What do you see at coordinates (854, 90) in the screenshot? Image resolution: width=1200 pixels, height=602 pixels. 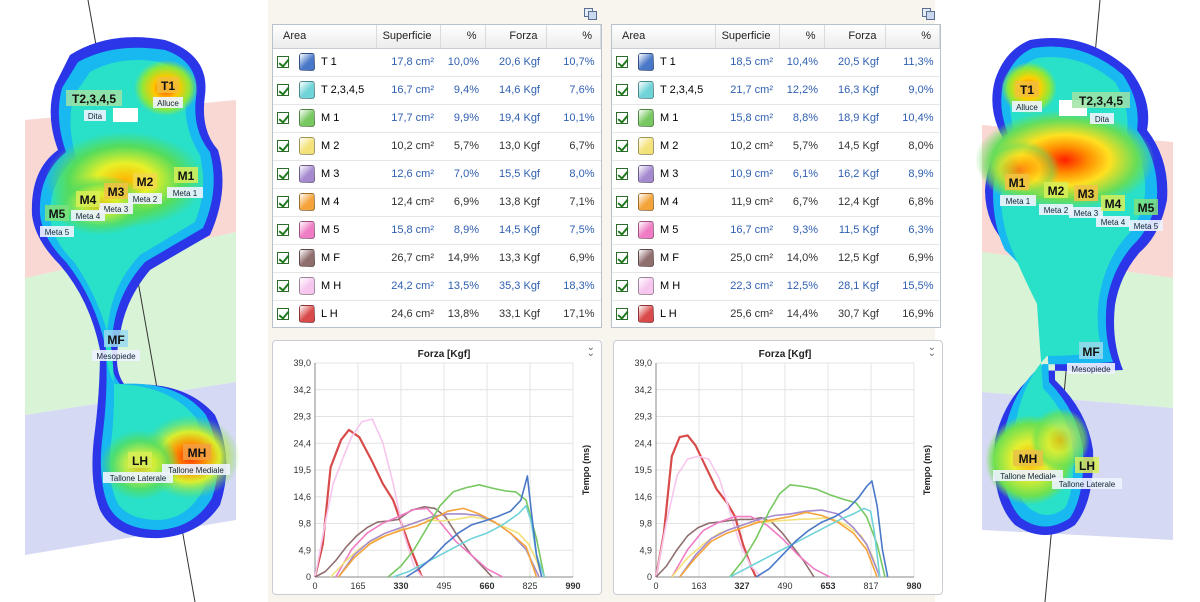 I see `forza-cell: 16,3 Kgf` at bounding box center [854, 90].